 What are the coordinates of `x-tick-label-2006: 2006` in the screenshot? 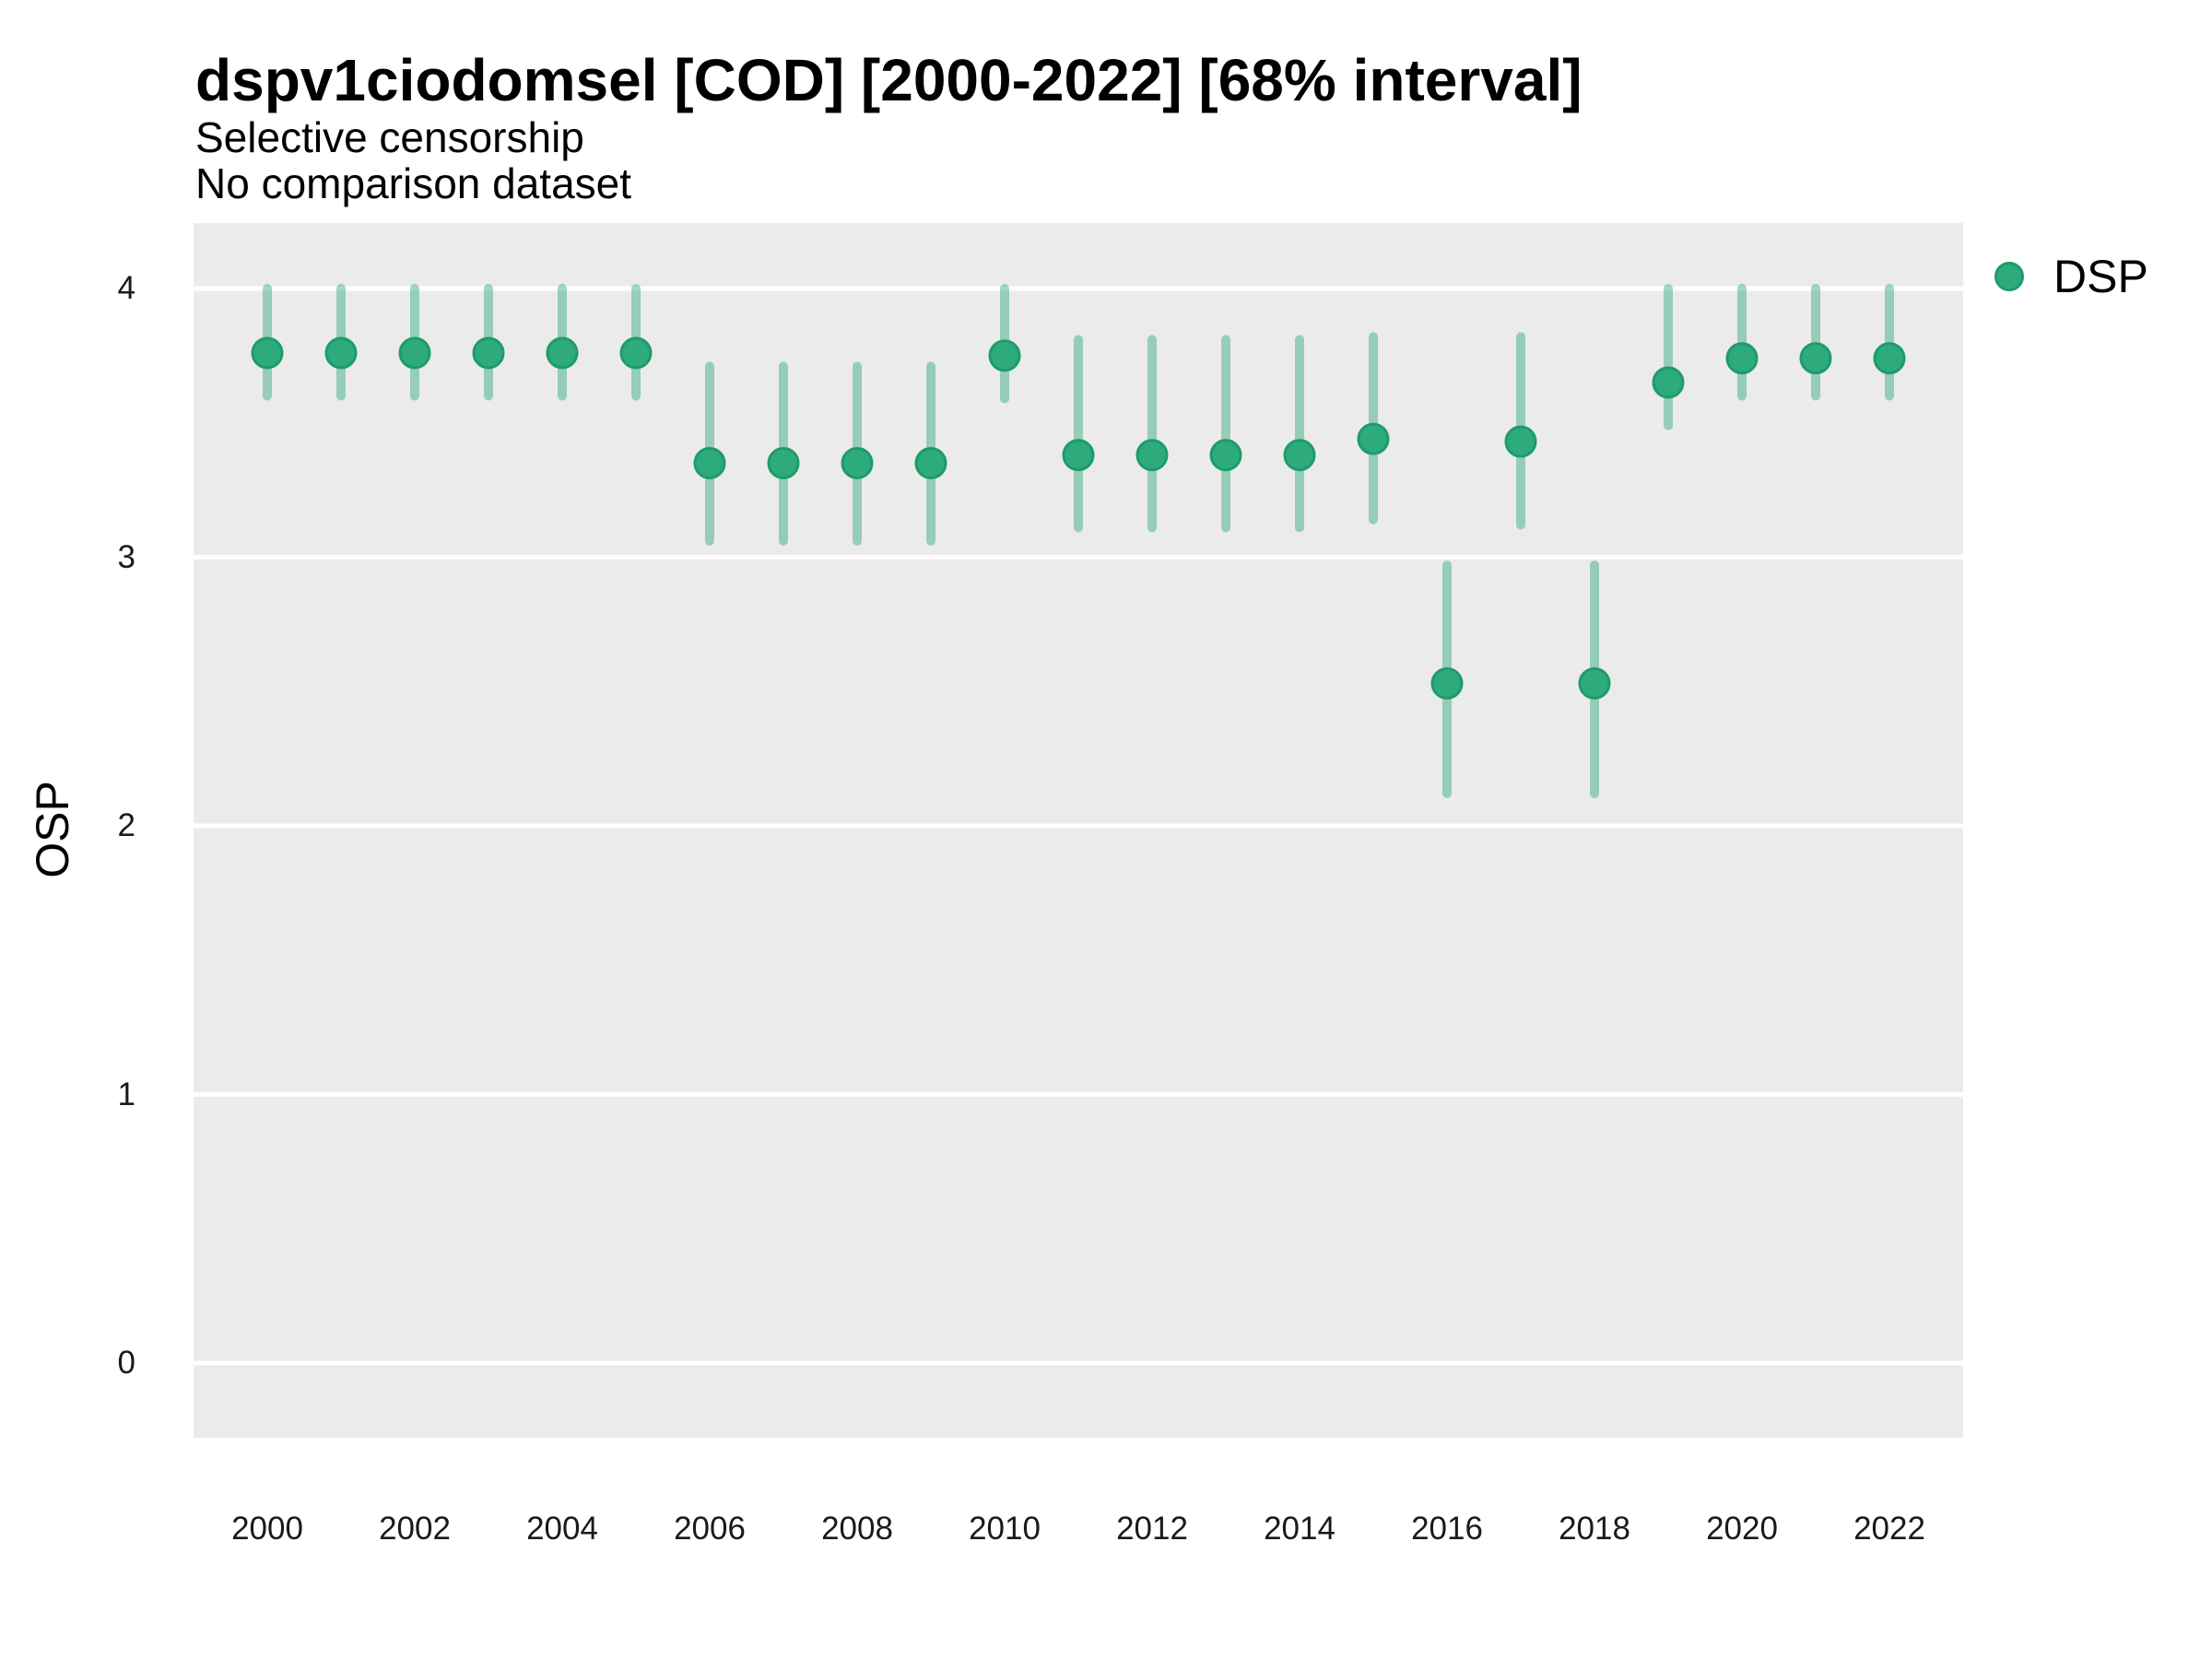 It's located at (710, 1529).